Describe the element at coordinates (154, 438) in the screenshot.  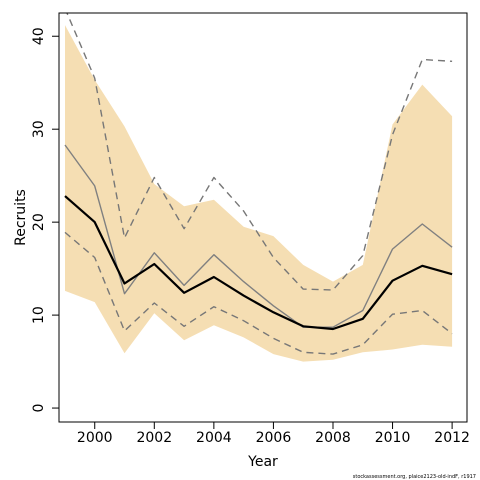
I see `x-tick-label: 2002` at that location.